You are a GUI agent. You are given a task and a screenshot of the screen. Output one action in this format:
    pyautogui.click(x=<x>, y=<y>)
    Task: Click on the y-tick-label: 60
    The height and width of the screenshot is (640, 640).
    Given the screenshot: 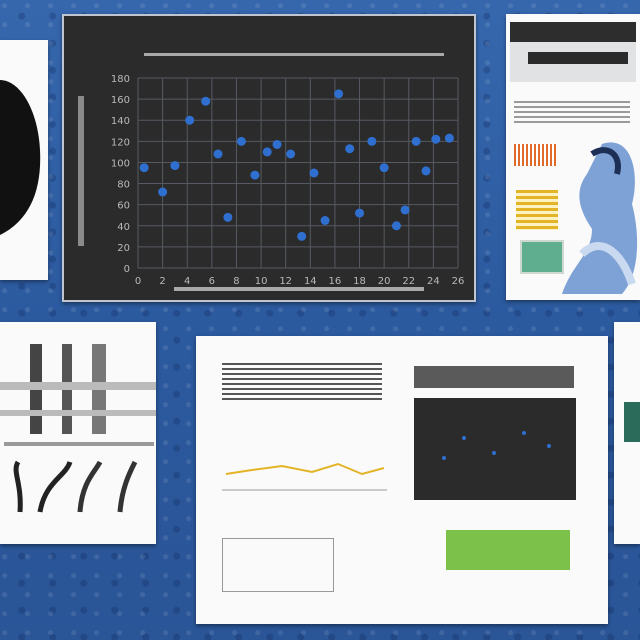 What is the action you would take?
    pyautogui.click(x=123, y=206)
    